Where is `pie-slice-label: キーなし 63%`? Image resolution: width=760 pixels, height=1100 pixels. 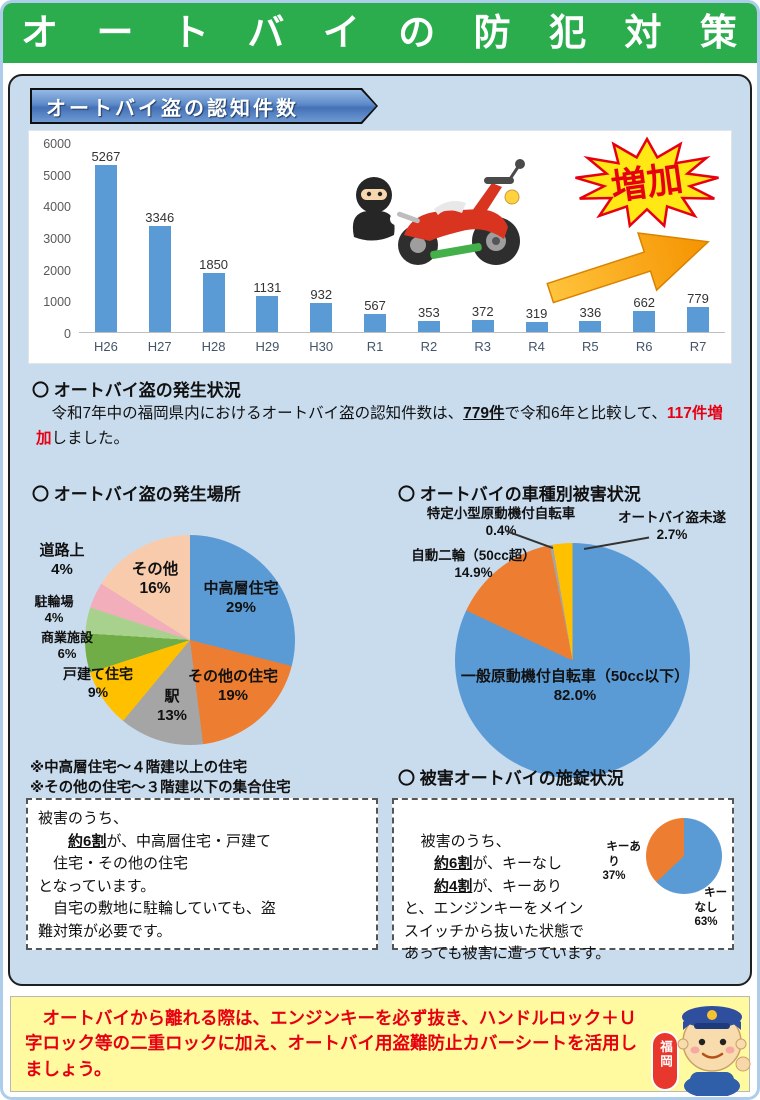
pie-slice-label: キーなし 63% is located at coordinates (711, 908).